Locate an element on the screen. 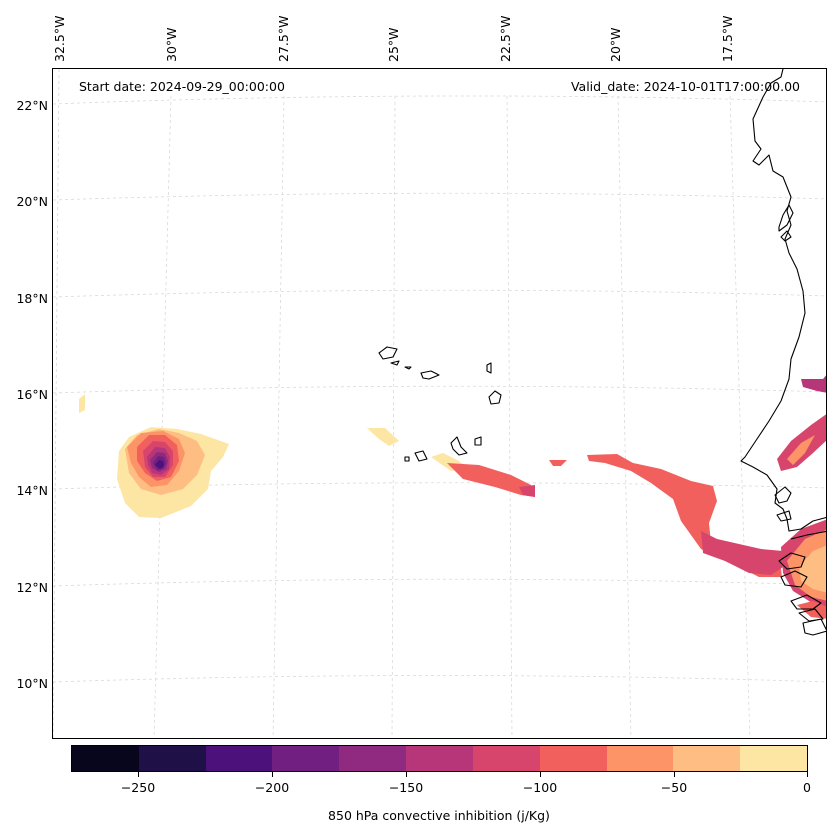  start-date-text: Start date: 2024-09-29_00:00:00 is located at coordinates (182, 86).